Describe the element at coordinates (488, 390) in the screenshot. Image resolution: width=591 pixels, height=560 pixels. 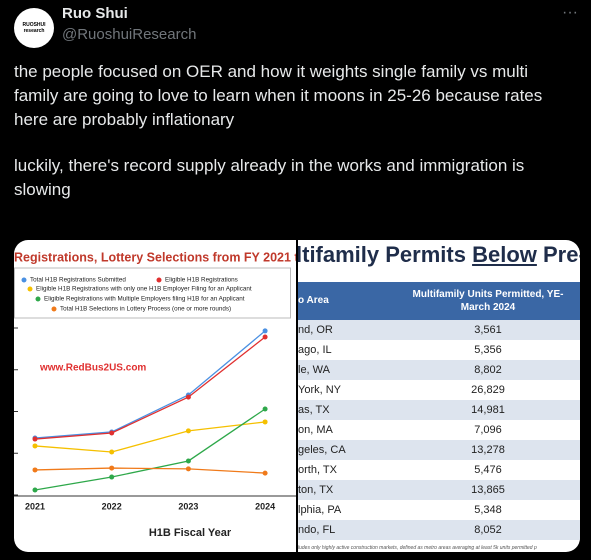
I see `cell: 26,829` at that location.